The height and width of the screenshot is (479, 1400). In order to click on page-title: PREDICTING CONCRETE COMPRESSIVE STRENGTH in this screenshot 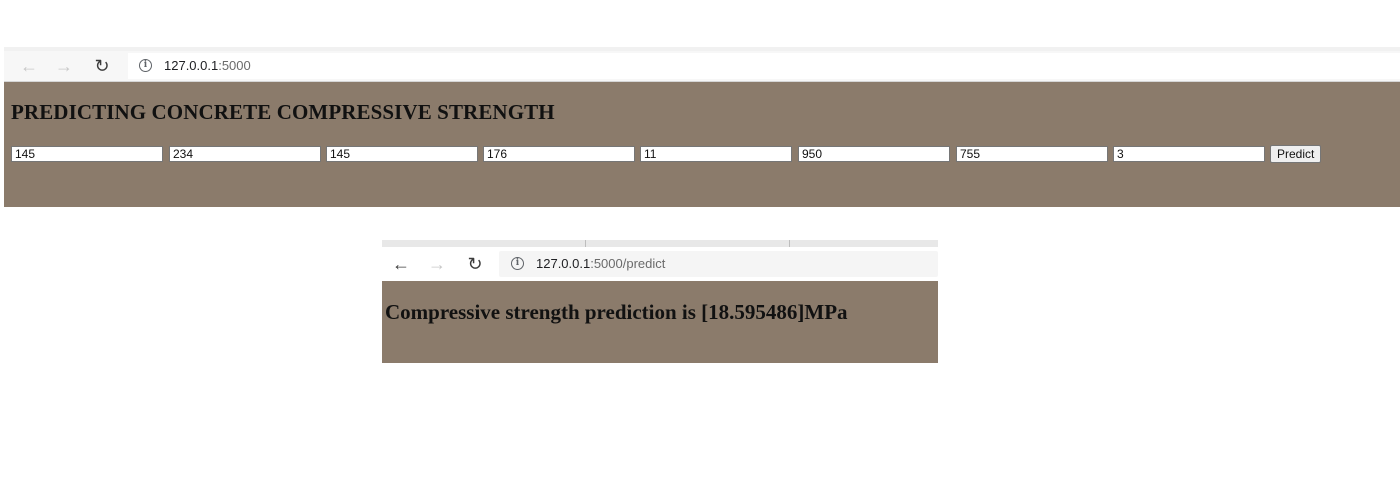, I will do `click(283, 112)`.